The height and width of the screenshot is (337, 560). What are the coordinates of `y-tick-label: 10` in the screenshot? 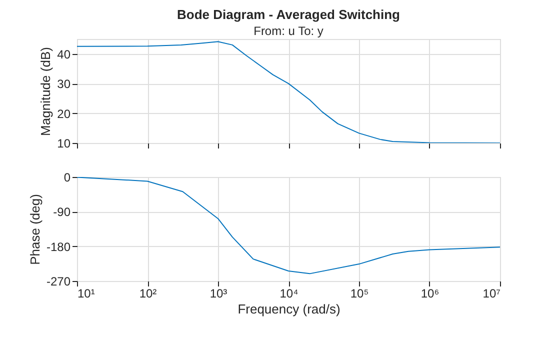 It's located at (64, 143).